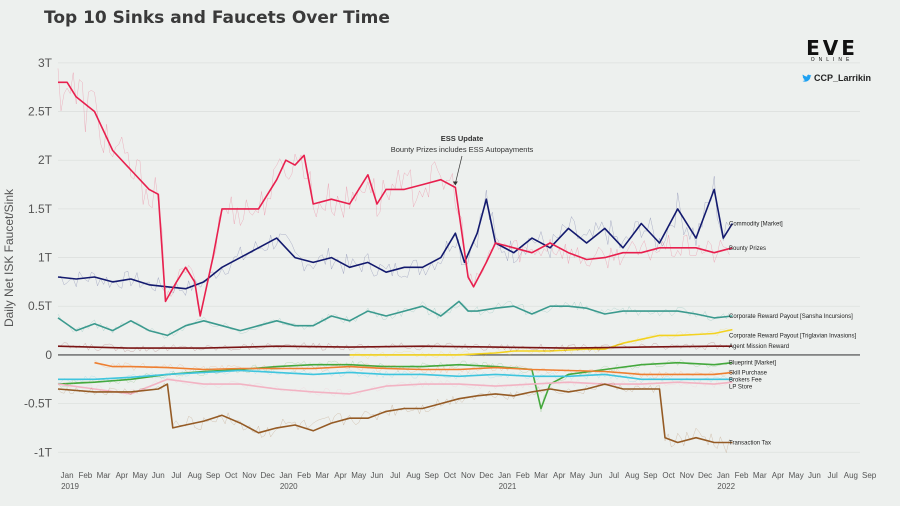 This screenshot has height=506, width=900. What do you see at coordinates (40, 209) in the screenshot?
I see `y-tick-label: 1.5T` at bounding box center [40, 209].